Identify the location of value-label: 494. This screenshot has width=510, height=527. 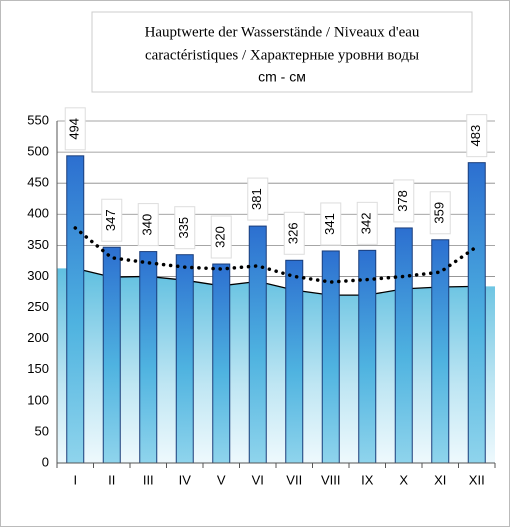
(74, 129).